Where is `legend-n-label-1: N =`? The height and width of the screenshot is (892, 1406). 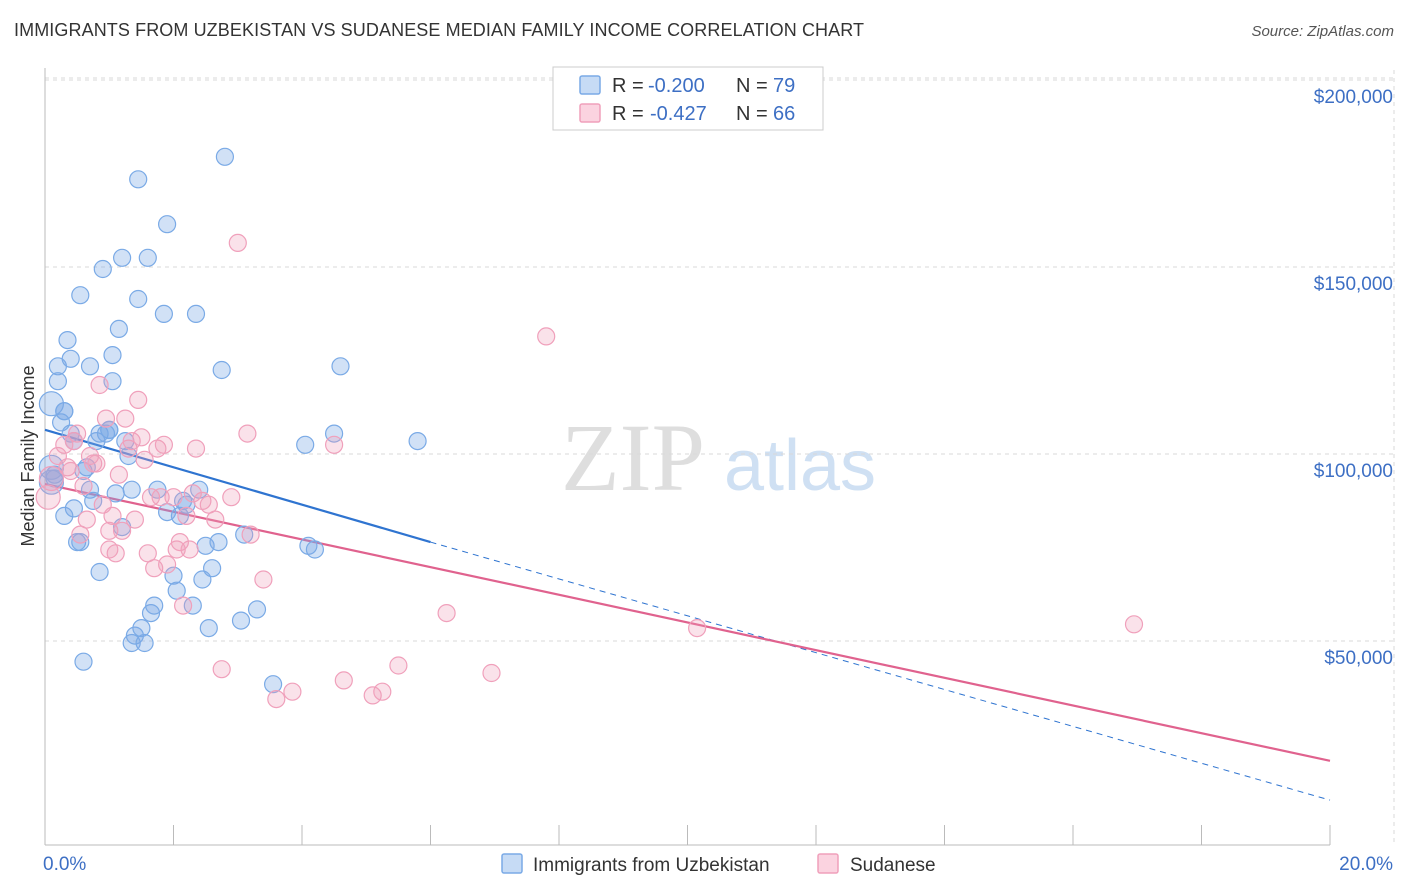
legend-n-label-1: N = is located at coordinates (752, 86).